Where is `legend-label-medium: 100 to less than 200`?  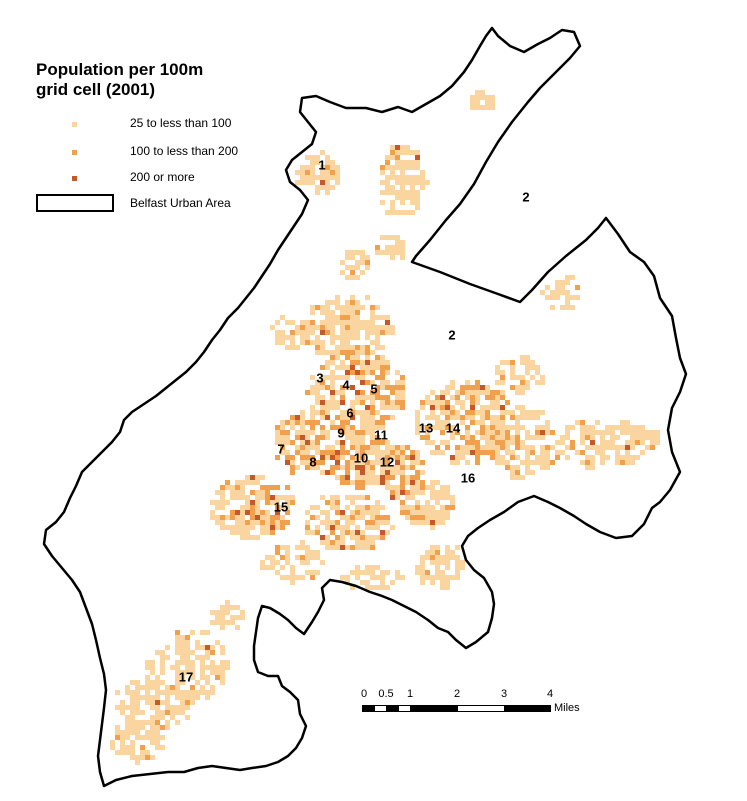
legend-label-medium: 100 to less than 200 is located at coordinates (184, 151).